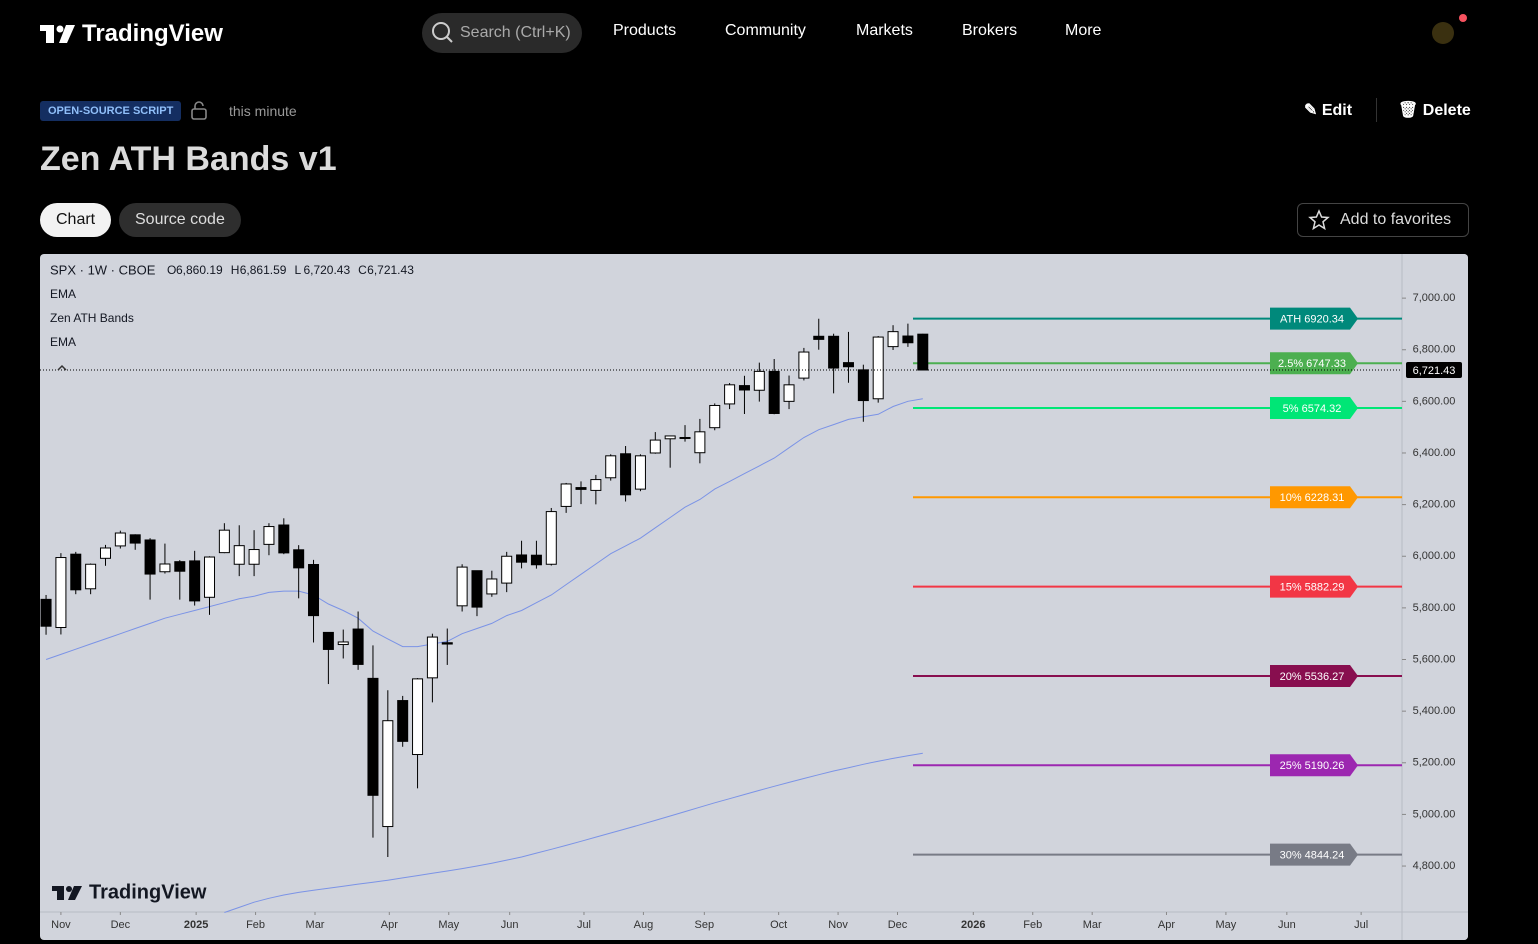 This screenshot has height=944, width=1538. I want to click on y-tick-label: 6,600.00, so click(1434, 401).